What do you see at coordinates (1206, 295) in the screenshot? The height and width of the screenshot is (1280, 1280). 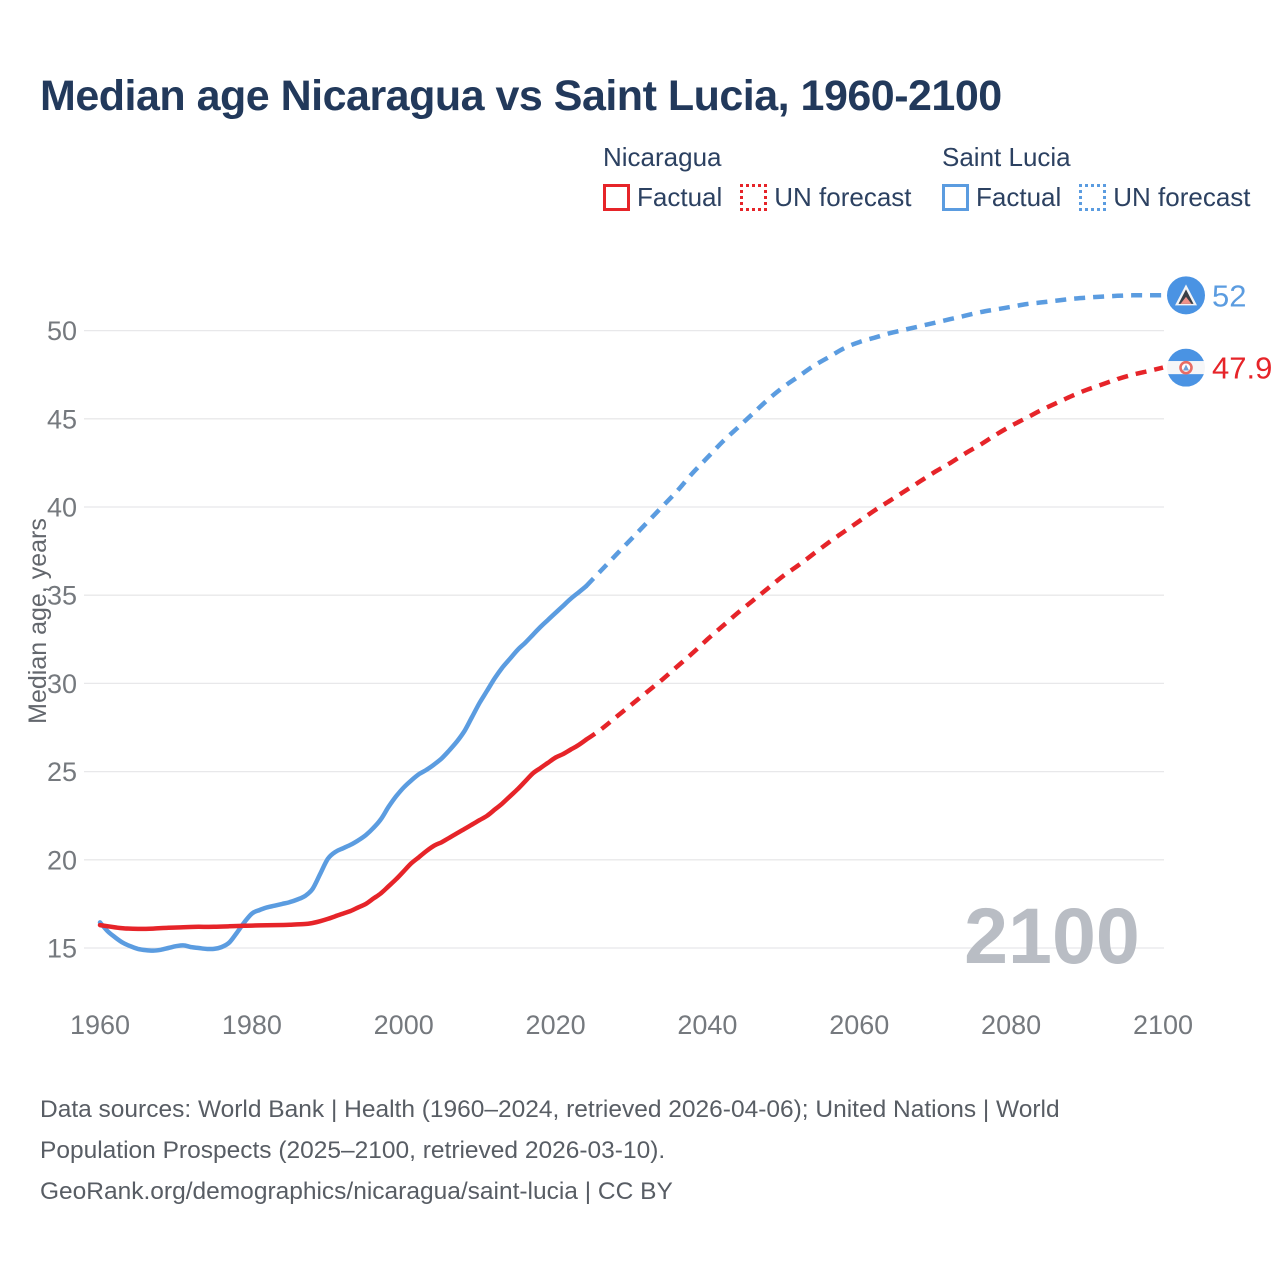 I see `end-marker-saint-lucia: 52` at bounding box center [1206, 295].